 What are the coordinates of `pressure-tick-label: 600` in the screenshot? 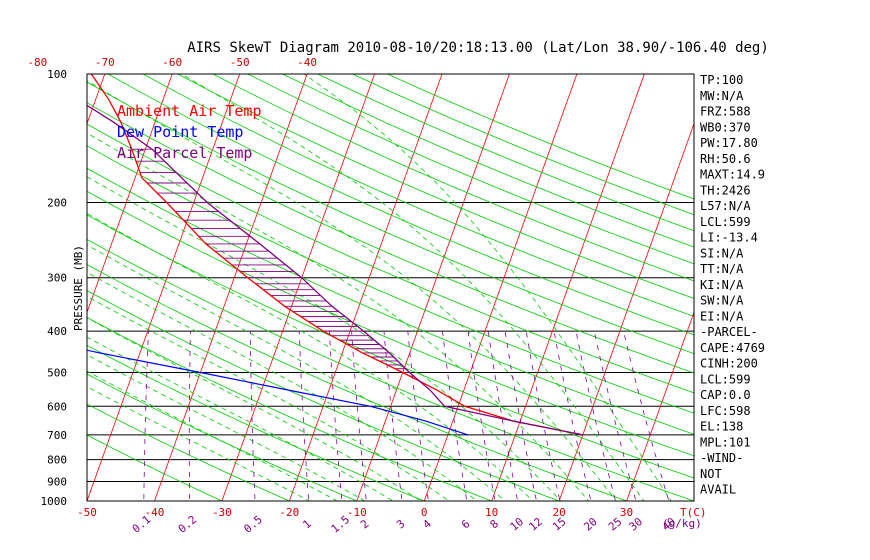 It's located at (57, 406).